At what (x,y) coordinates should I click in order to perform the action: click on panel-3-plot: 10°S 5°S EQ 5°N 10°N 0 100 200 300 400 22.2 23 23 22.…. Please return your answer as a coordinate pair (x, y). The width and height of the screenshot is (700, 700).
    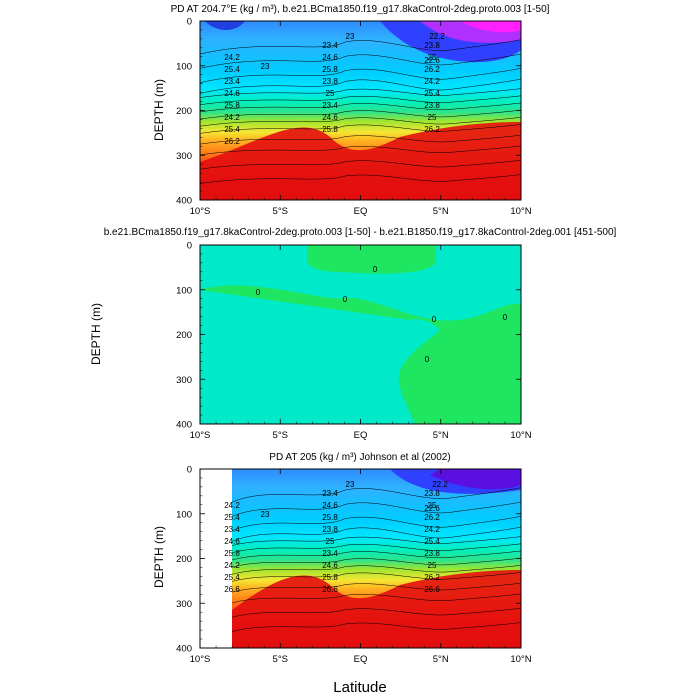
    Looking at the image, I should click on (354, 565).